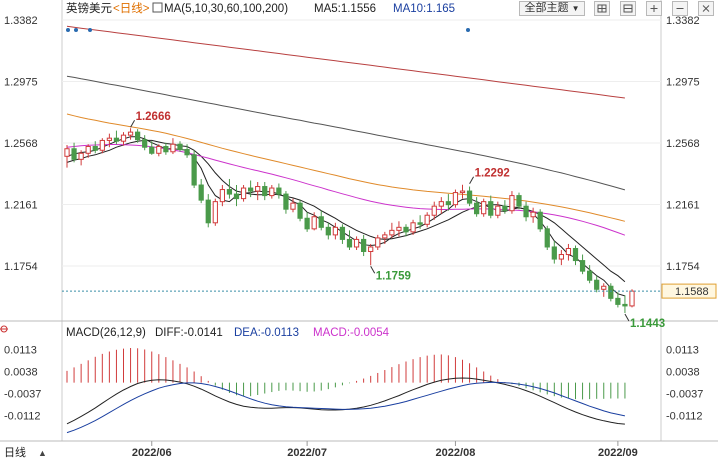 Image resolution: width=718 pixels, height=467 pixels. I want to click on grid-icon, so click(628, 8).